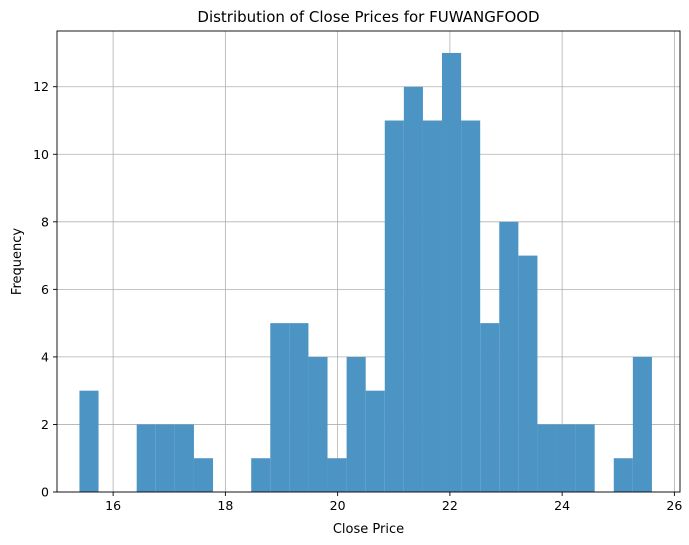 The width and height of the screenshot is (689, 545). I want to click on y-tick-label: 10, so click(41, 154).